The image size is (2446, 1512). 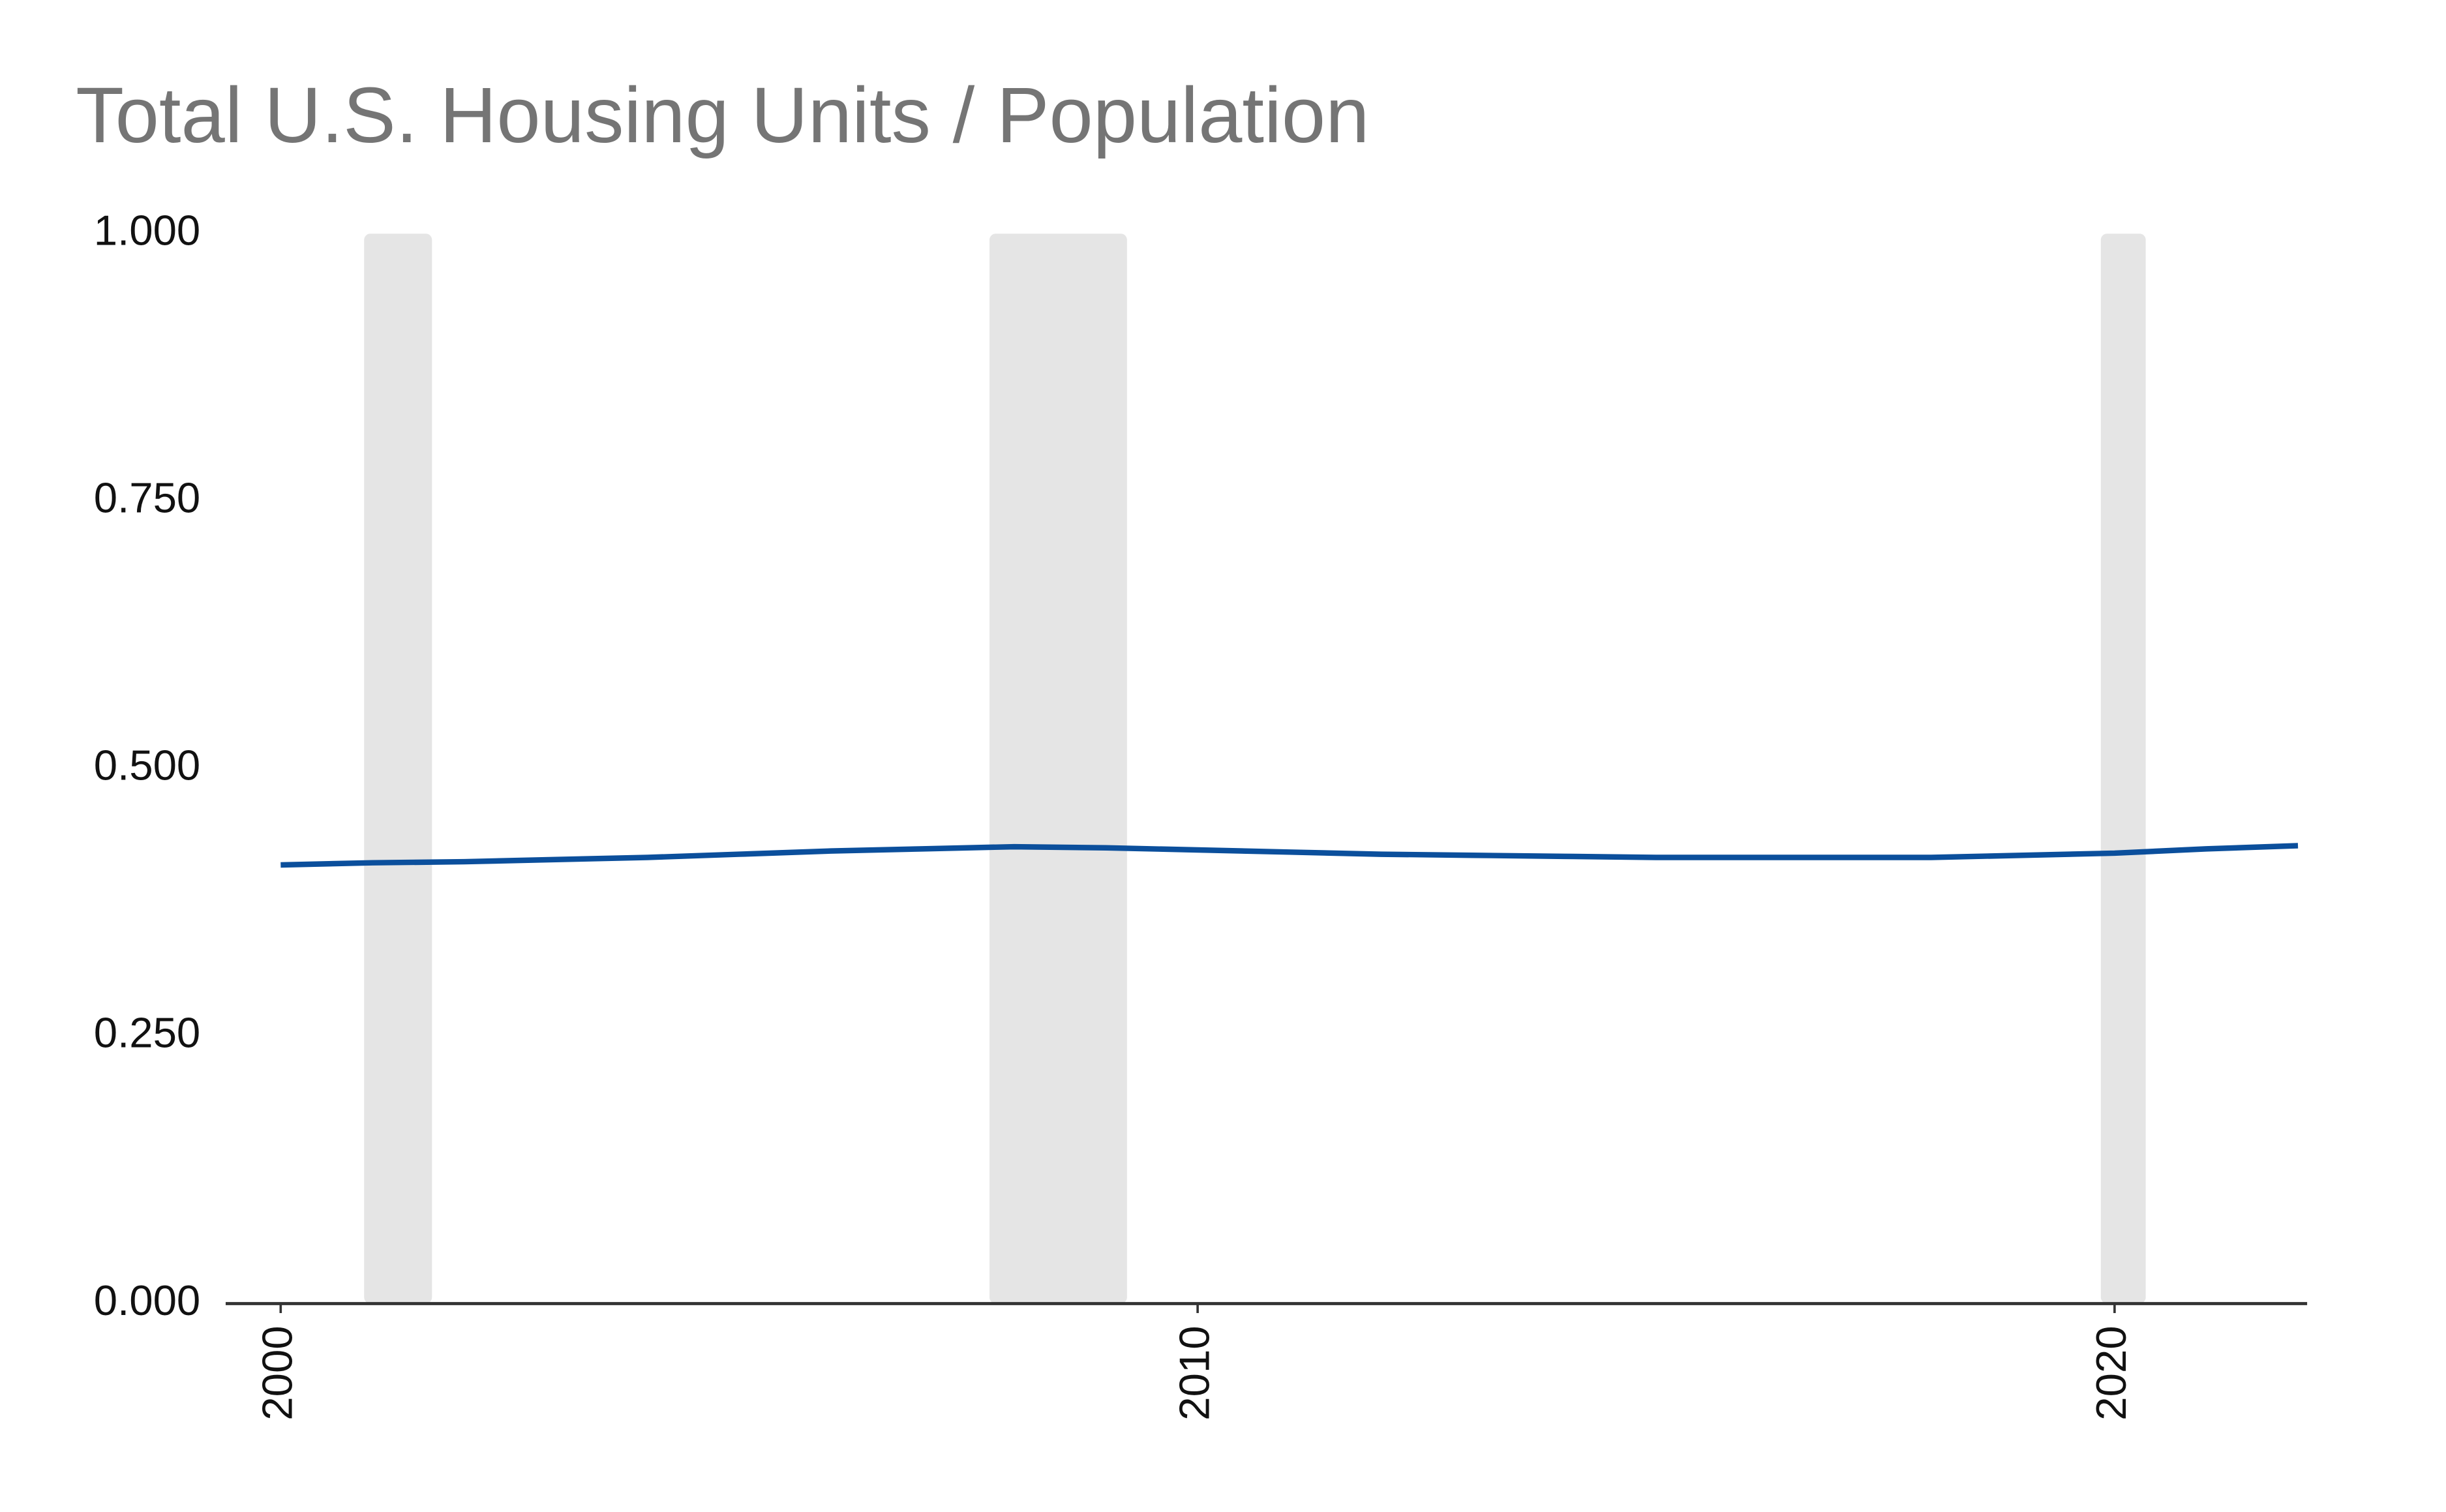 What do you see at coordinates (278, 1372) in the screenshot?
I see `x-tick-label: 2000` at bounding box center [278, 1372].